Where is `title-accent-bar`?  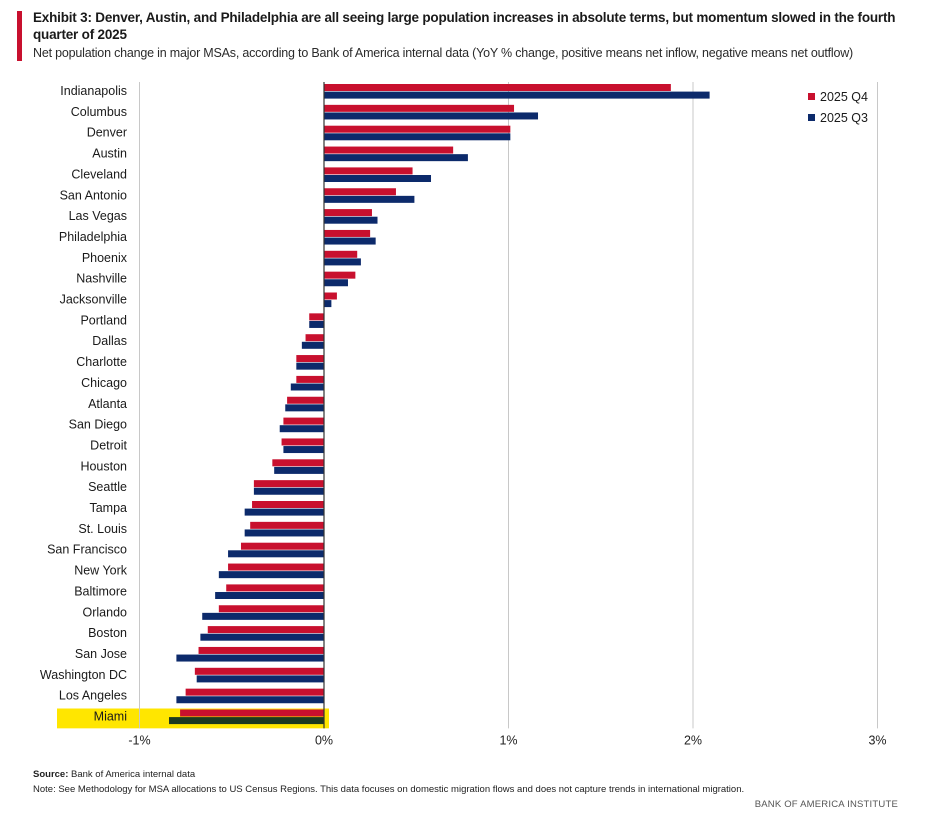 title-accent-bar is located at coordinates (19, 36).